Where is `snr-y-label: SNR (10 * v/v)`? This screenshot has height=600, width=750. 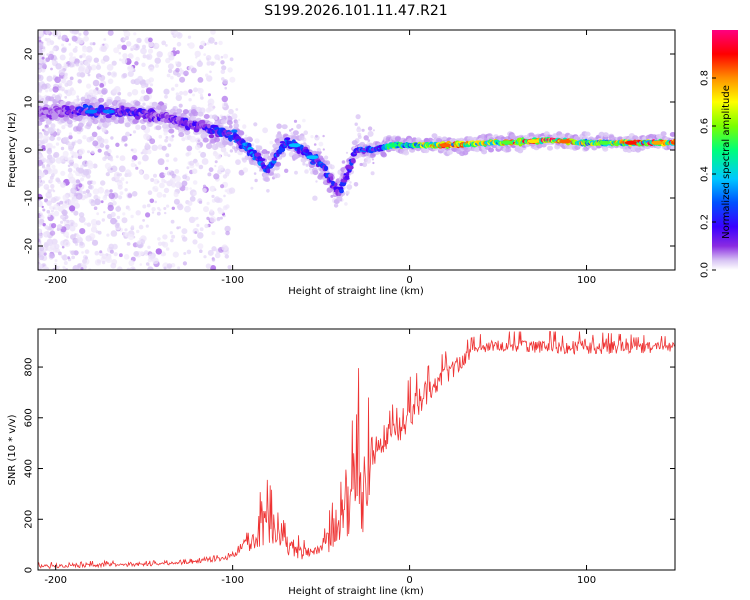 snr-y-label: SNR (10 * v/v) is located at coordinates (12, 449).